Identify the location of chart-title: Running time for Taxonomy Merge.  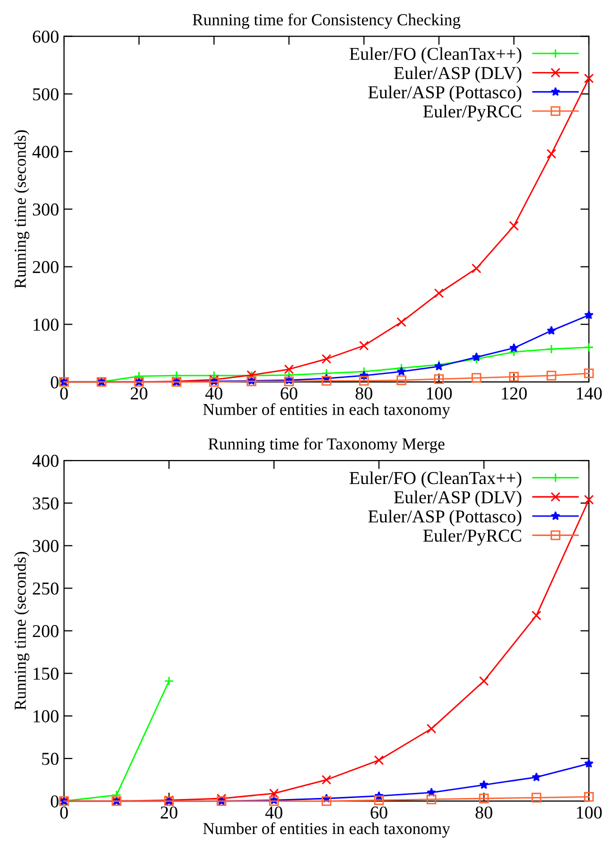
(326, 446).